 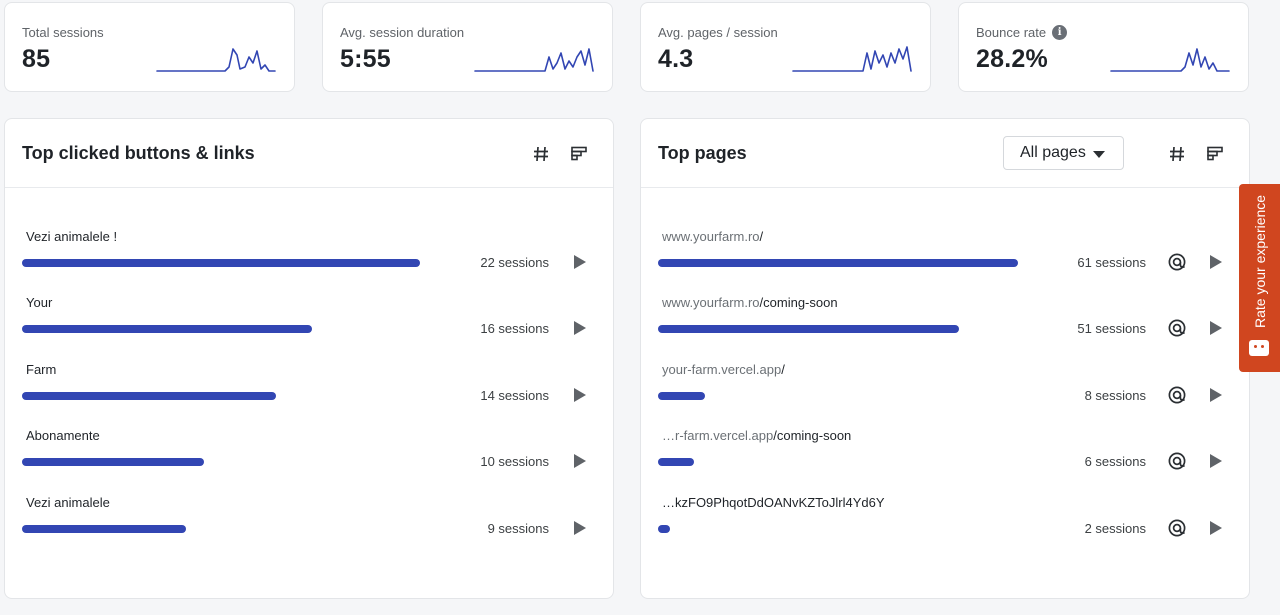 I want to click on kpi-label: Bounce rate i, so click(x=1022, y=32).